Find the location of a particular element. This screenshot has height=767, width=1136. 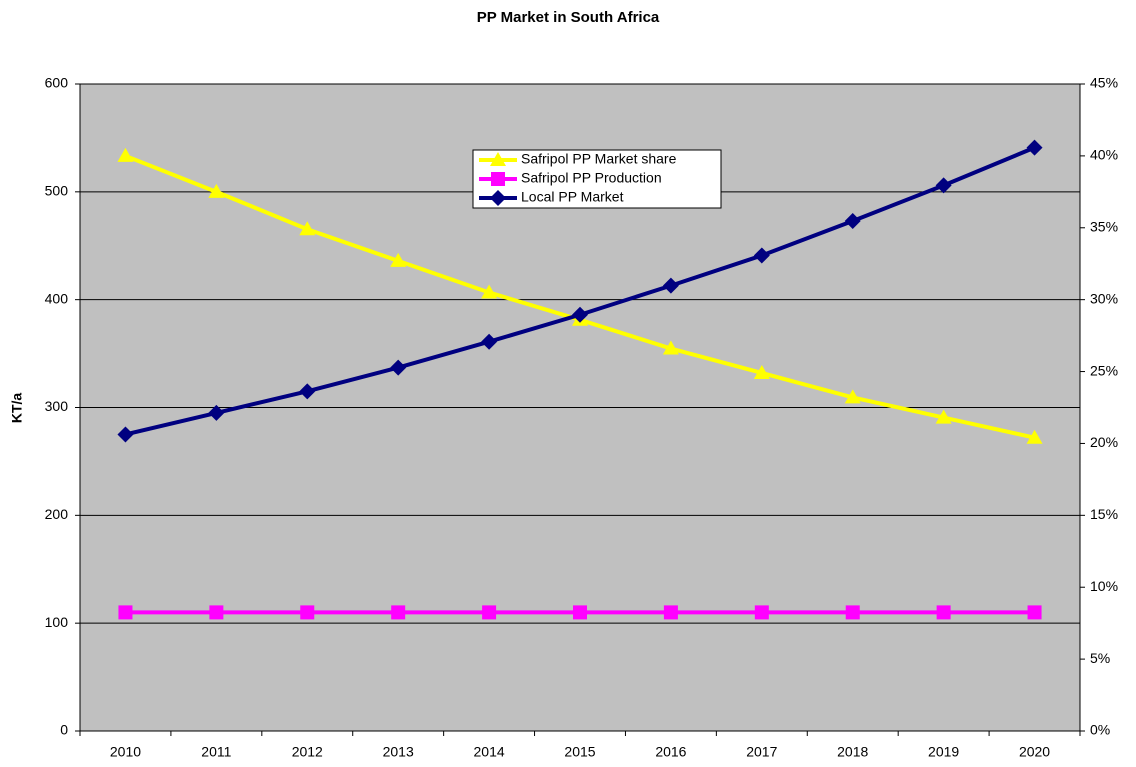

y-tick-label: 500 is located at coordinates (57, 191).